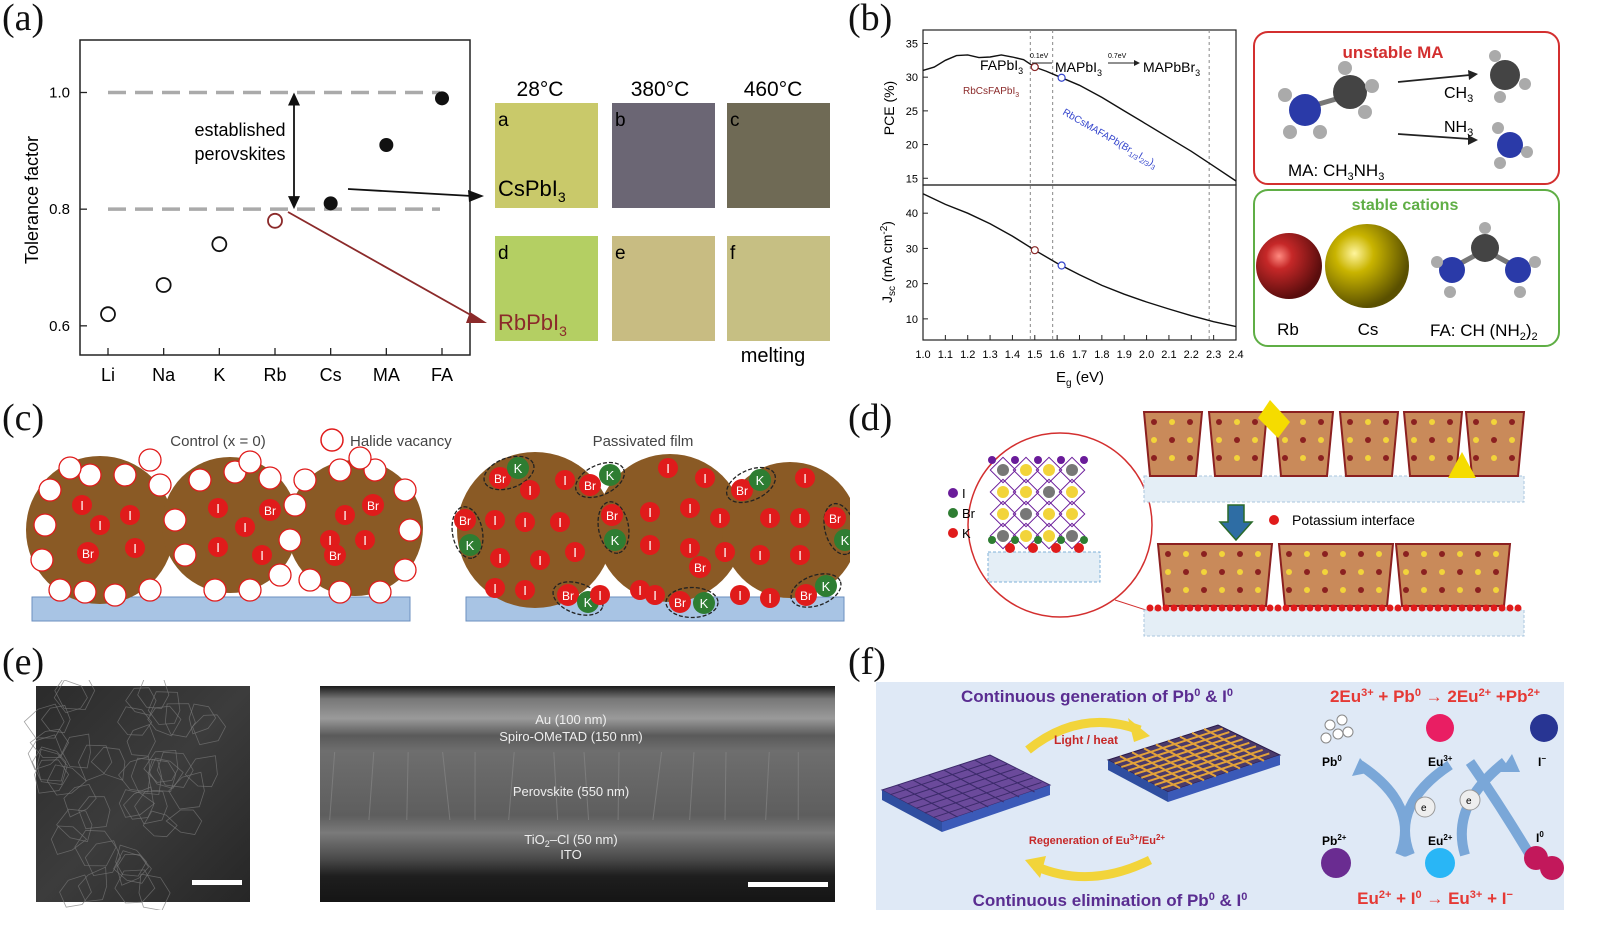 The height and width of the screenshot is (932, 1600). Describe the element at coordinates (773, 89) in the screenshot. I see `temp-460: 460°C` at that location.